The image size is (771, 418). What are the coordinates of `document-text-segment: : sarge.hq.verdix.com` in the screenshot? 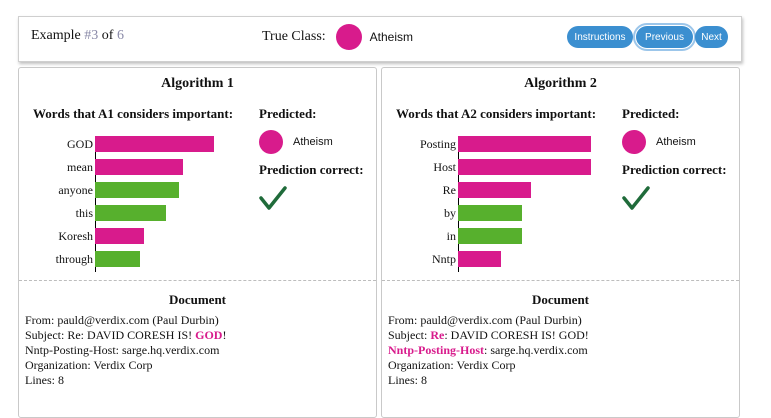 It's located at (536, 350).